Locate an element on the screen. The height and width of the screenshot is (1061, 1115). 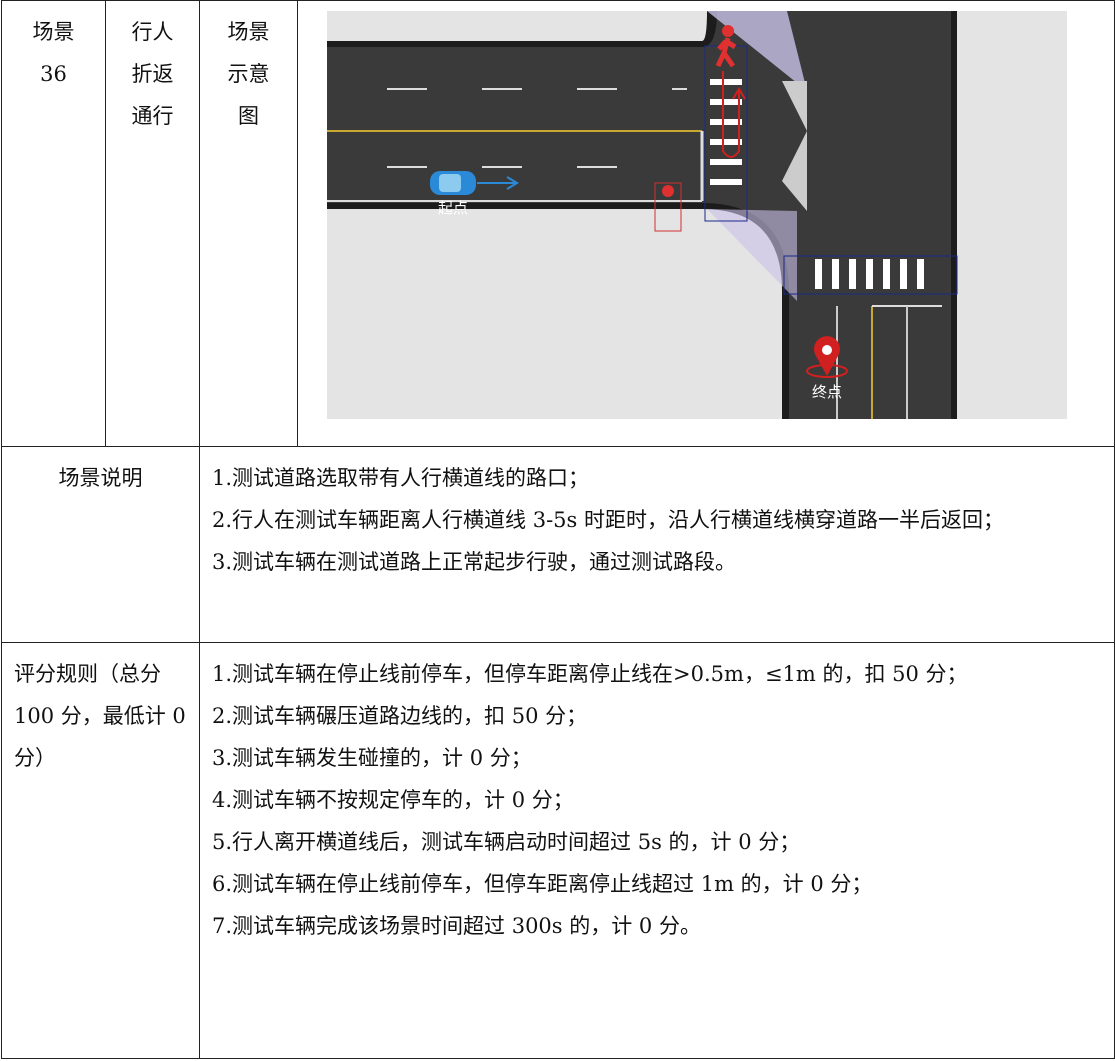
cell-text: 折返 is located at coordinates (152, 74).